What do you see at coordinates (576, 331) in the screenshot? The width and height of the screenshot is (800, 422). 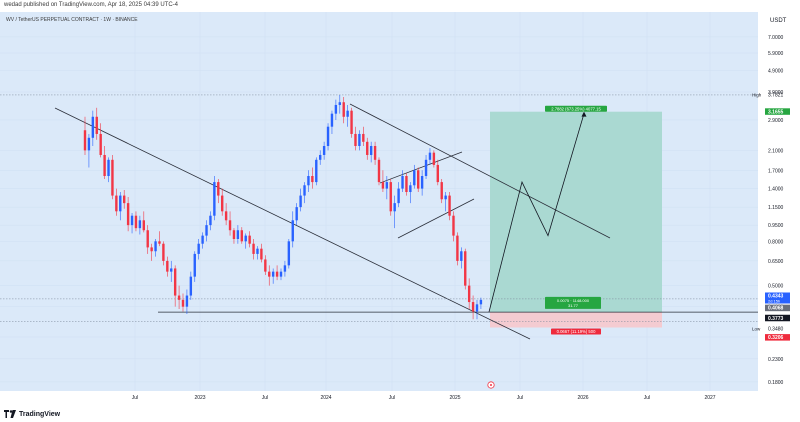 I see `stop-label: 0.0667 (11.19%) 500` at bounding box center [576, 331].